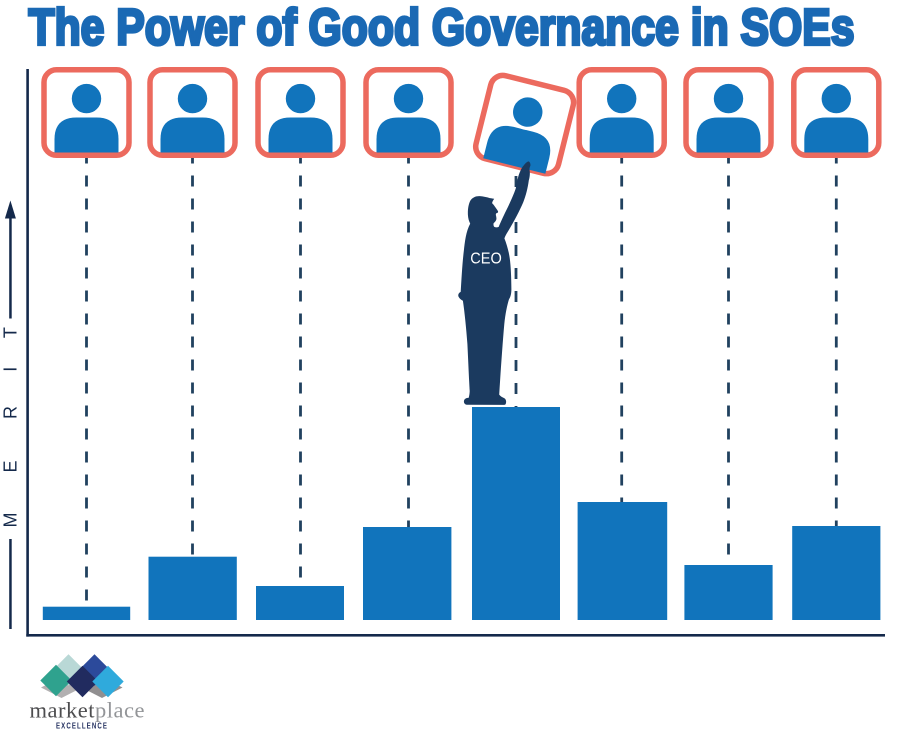 The height and width of the screenshot is (733, 902). What do you see at coordinates (10, 369) in the screenshot?
I see `svg-text: I` at bounding box center [10, 369].